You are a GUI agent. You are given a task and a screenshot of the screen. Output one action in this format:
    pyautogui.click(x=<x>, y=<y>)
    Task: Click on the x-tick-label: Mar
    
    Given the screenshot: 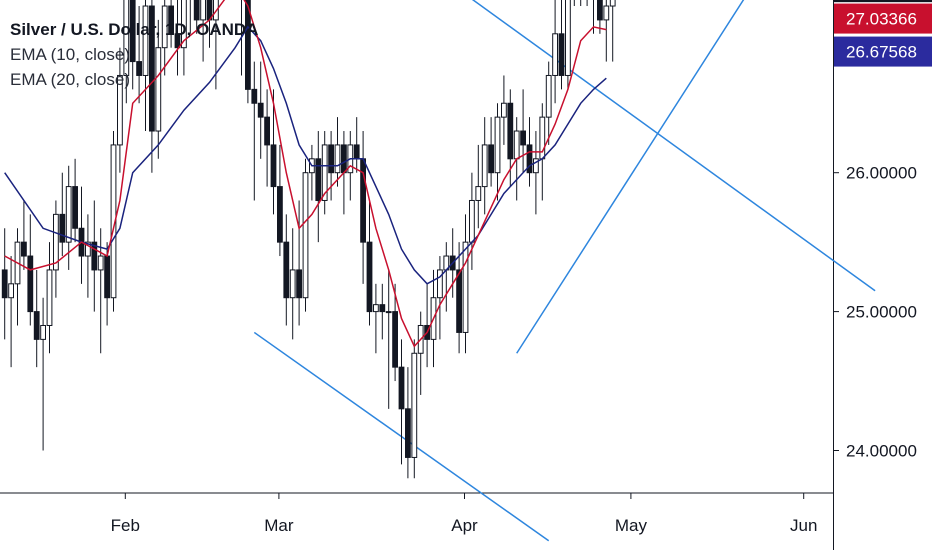 What is the action you would take?
    pyautogui.click(x=279, y=525)
    